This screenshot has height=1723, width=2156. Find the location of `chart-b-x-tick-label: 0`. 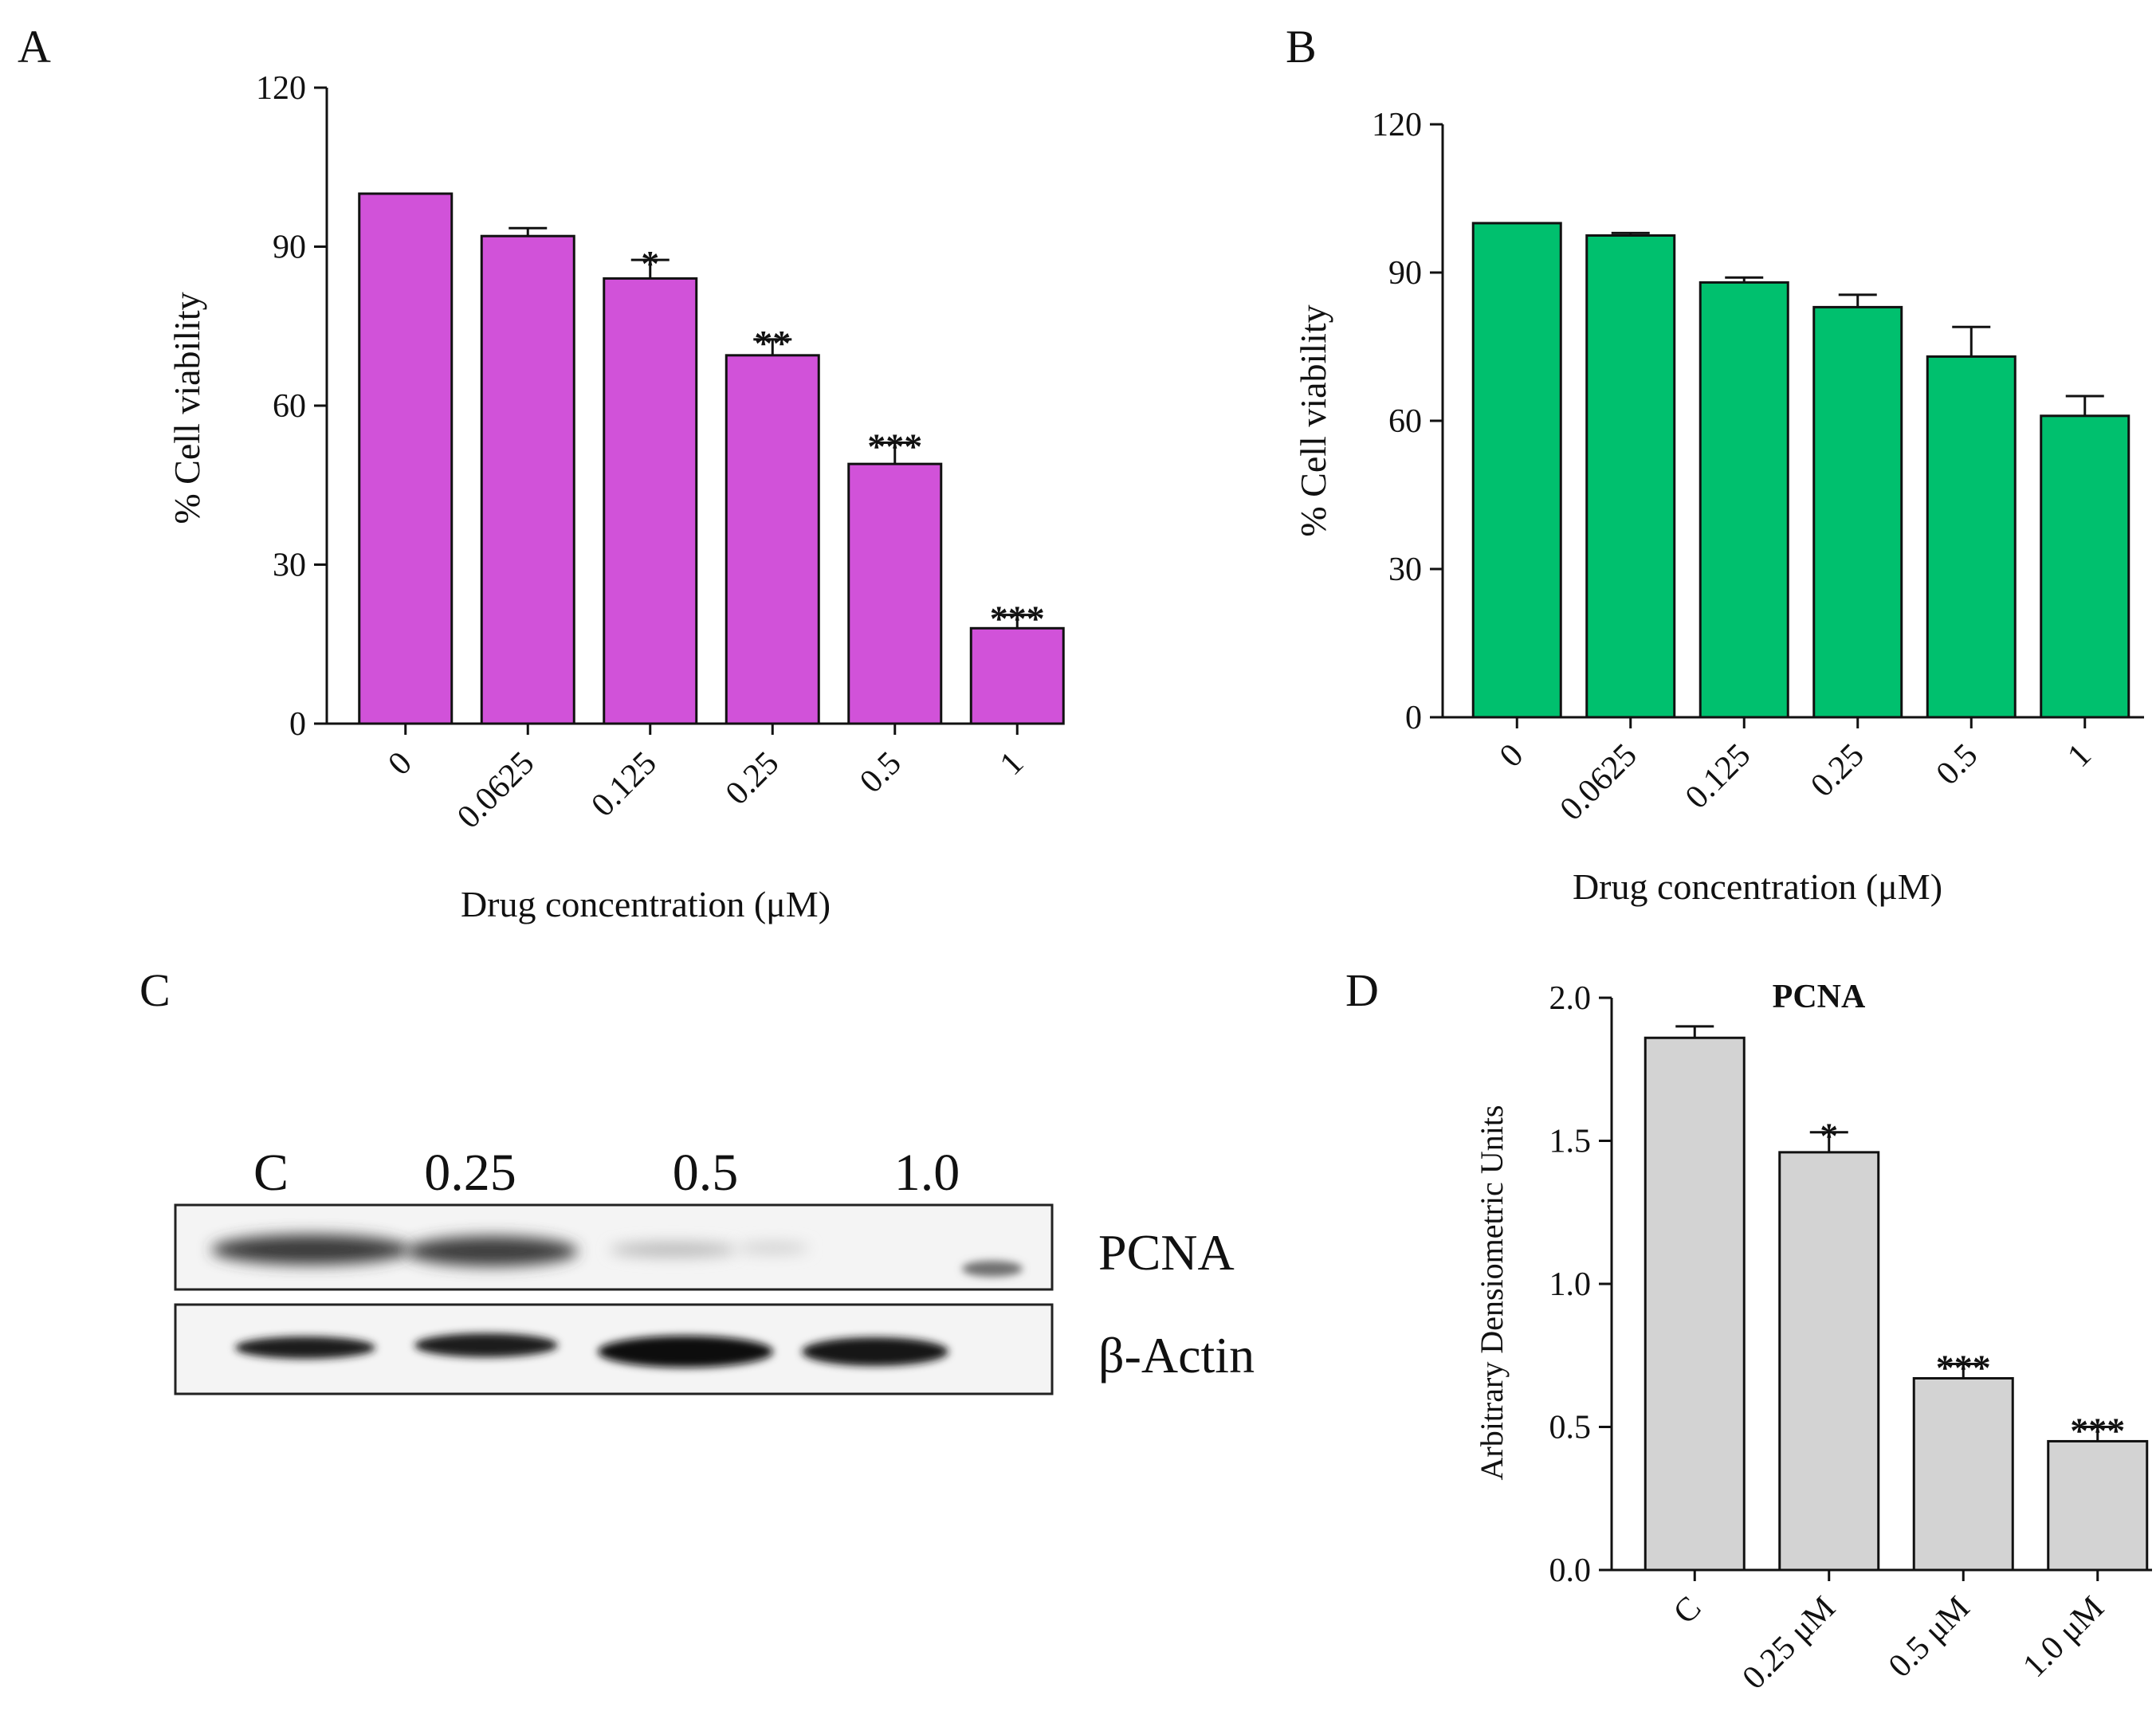

chart-b-x-tick-label: 0 is located at coordinates (1511, 756).